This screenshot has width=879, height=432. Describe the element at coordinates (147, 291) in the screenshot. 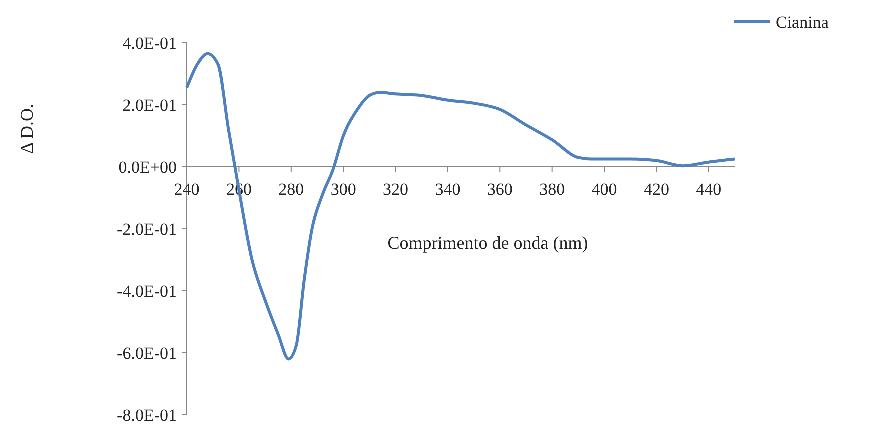

I see `y-tick-label: -4.0E-01` at that location.